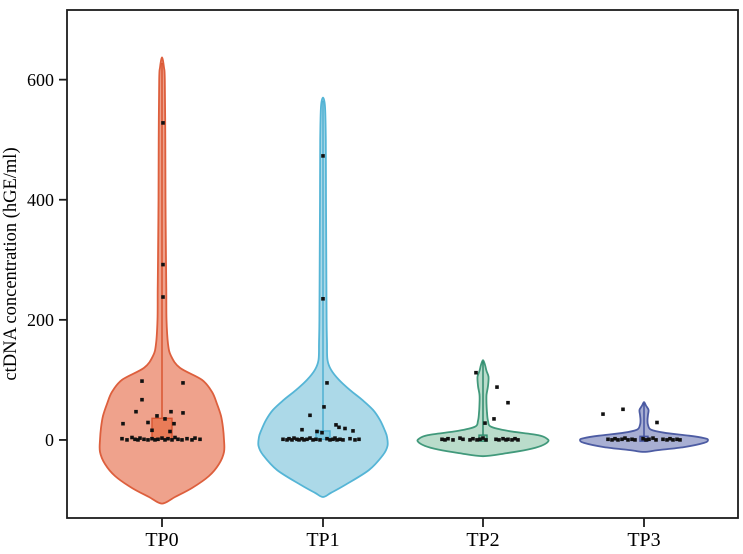 This screenshot has width=743, height=554. I want to click on y-tick-label-0: 0, so click(49, 440).